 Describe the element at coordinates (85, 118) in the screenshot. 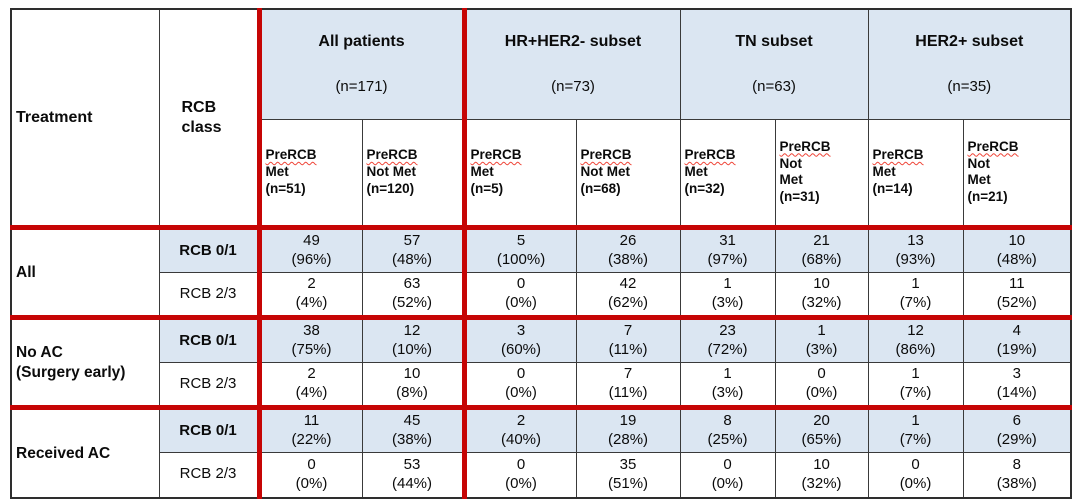

I see `treatment-column-header: Treatment` at that location.